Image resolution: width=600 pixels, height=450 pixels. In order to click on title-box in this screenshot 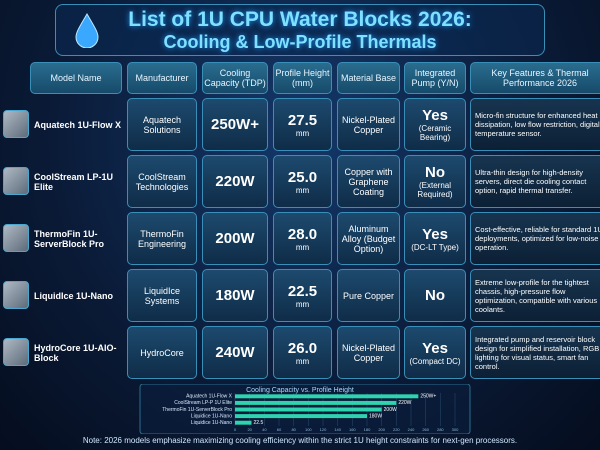, I will do `click(300, 30)`.